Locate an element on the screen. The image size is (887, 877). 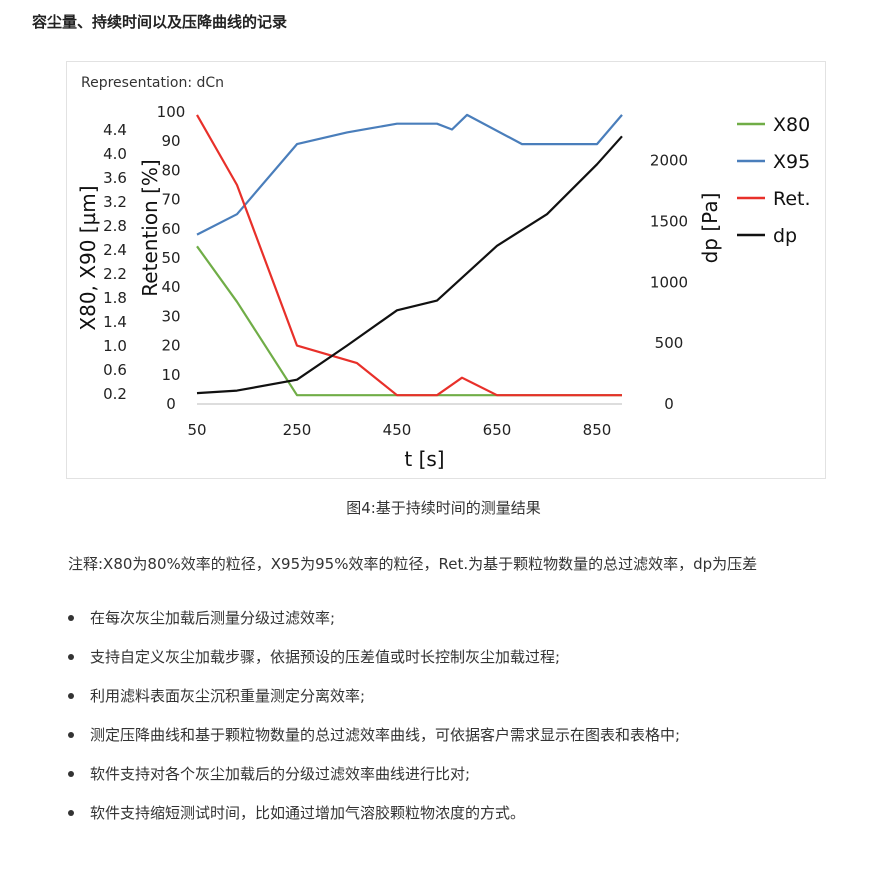
y-outer-tick-label: 0.6 is located at coordinates (115, 370).